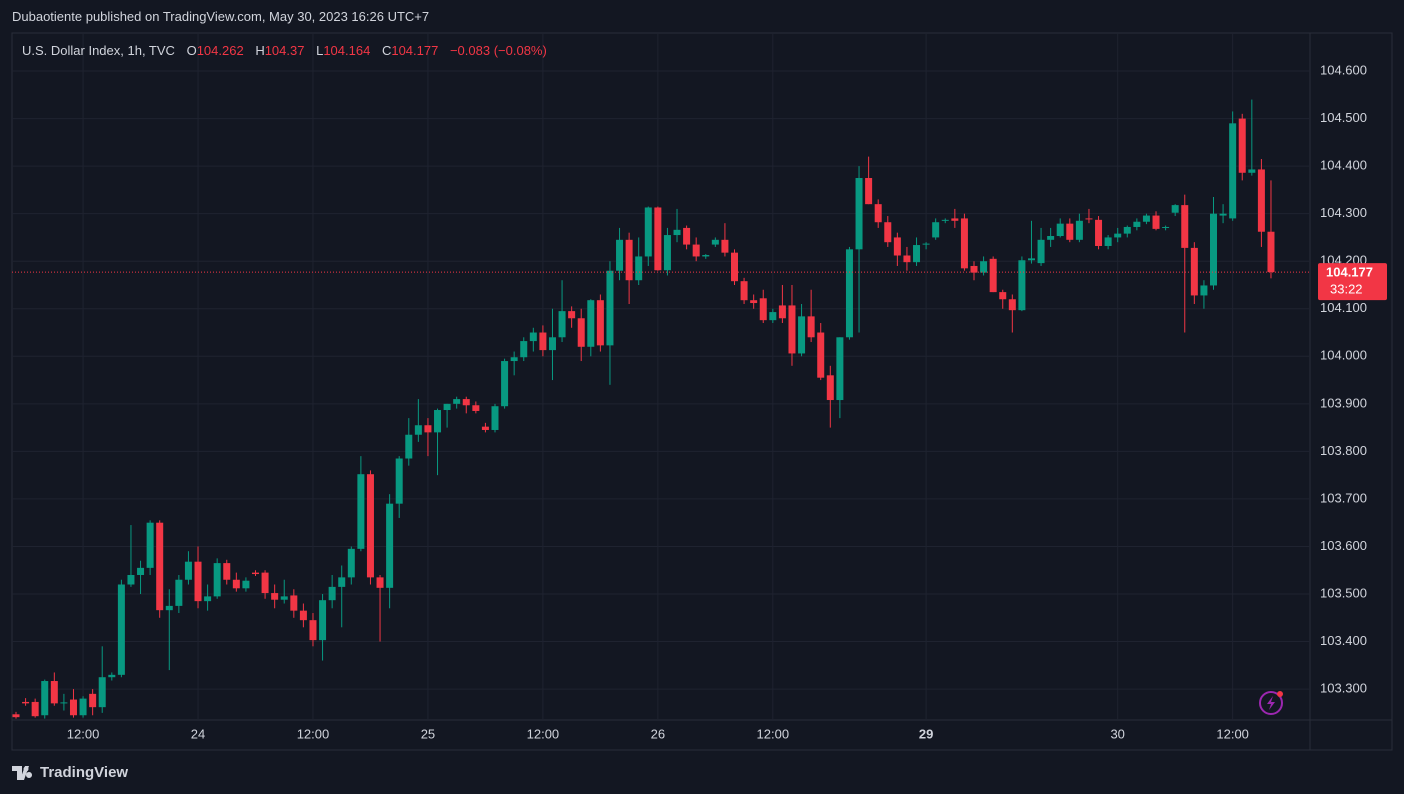 This screenshot has height=794, width=1404. What do you see at coordinates (347, 50) in the screenshot?
I see `ohlc-value: 104.164` at bounding box center [347, 50].